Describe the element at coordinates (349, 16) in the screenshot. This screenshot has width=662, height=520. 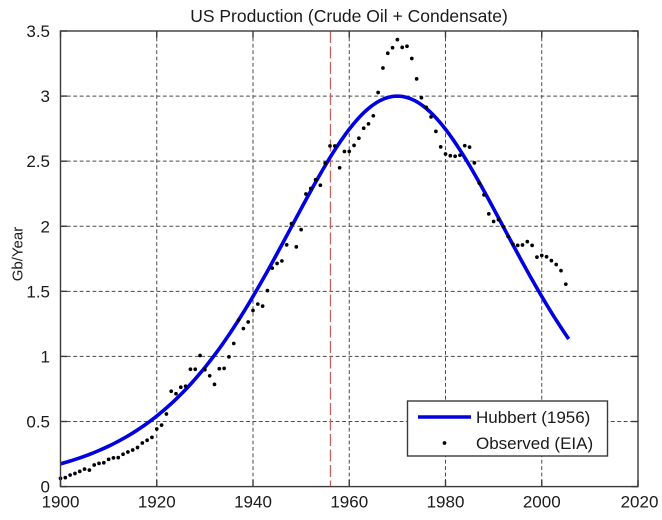
I see `svg-text:US Production (Crude Oil + Con: US Production (Crude Oil + Condensate)` at that location.